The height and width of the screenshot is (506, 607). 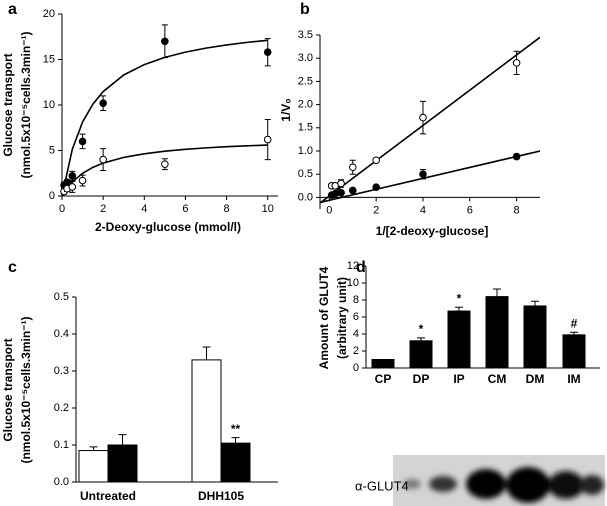 I want to click on panel-letter: c, so click(x=12, y=267).